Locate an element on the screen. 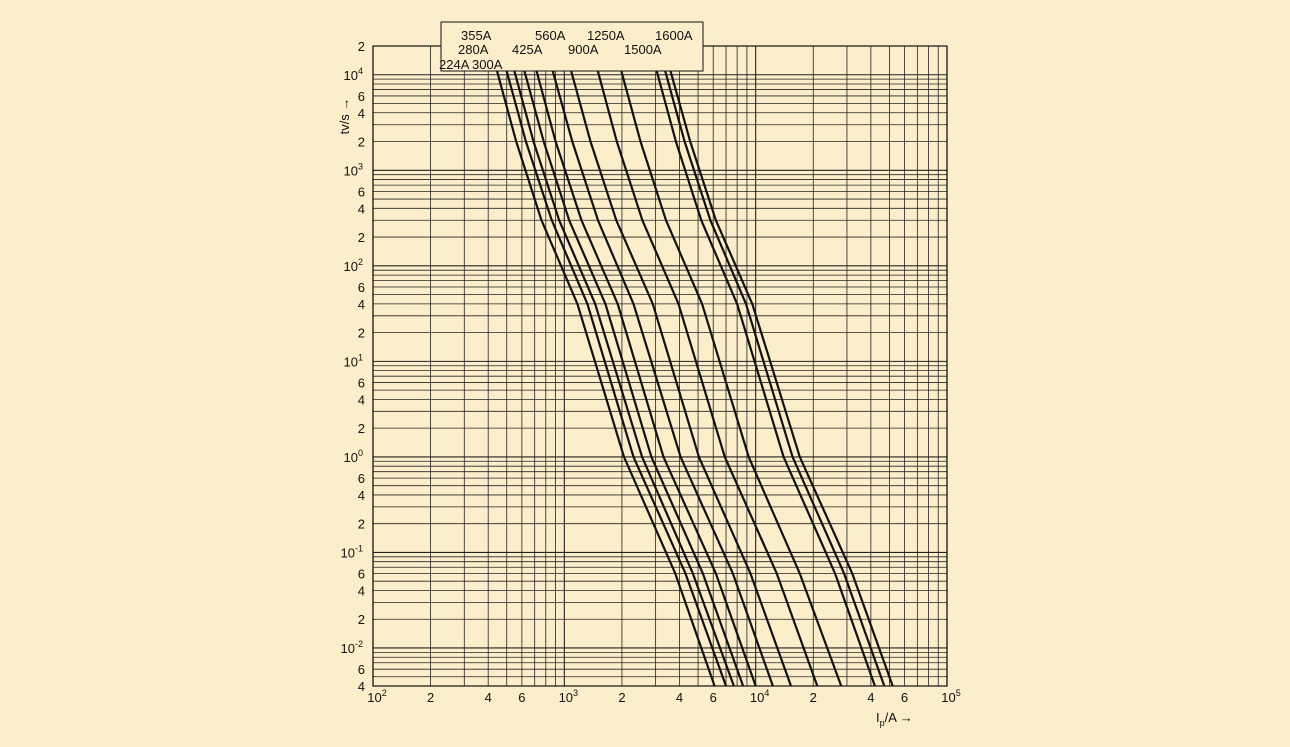 This screenshot has width=1290, height=747. x-tick-label: 10⁴ is located at coordinates (759, 696).